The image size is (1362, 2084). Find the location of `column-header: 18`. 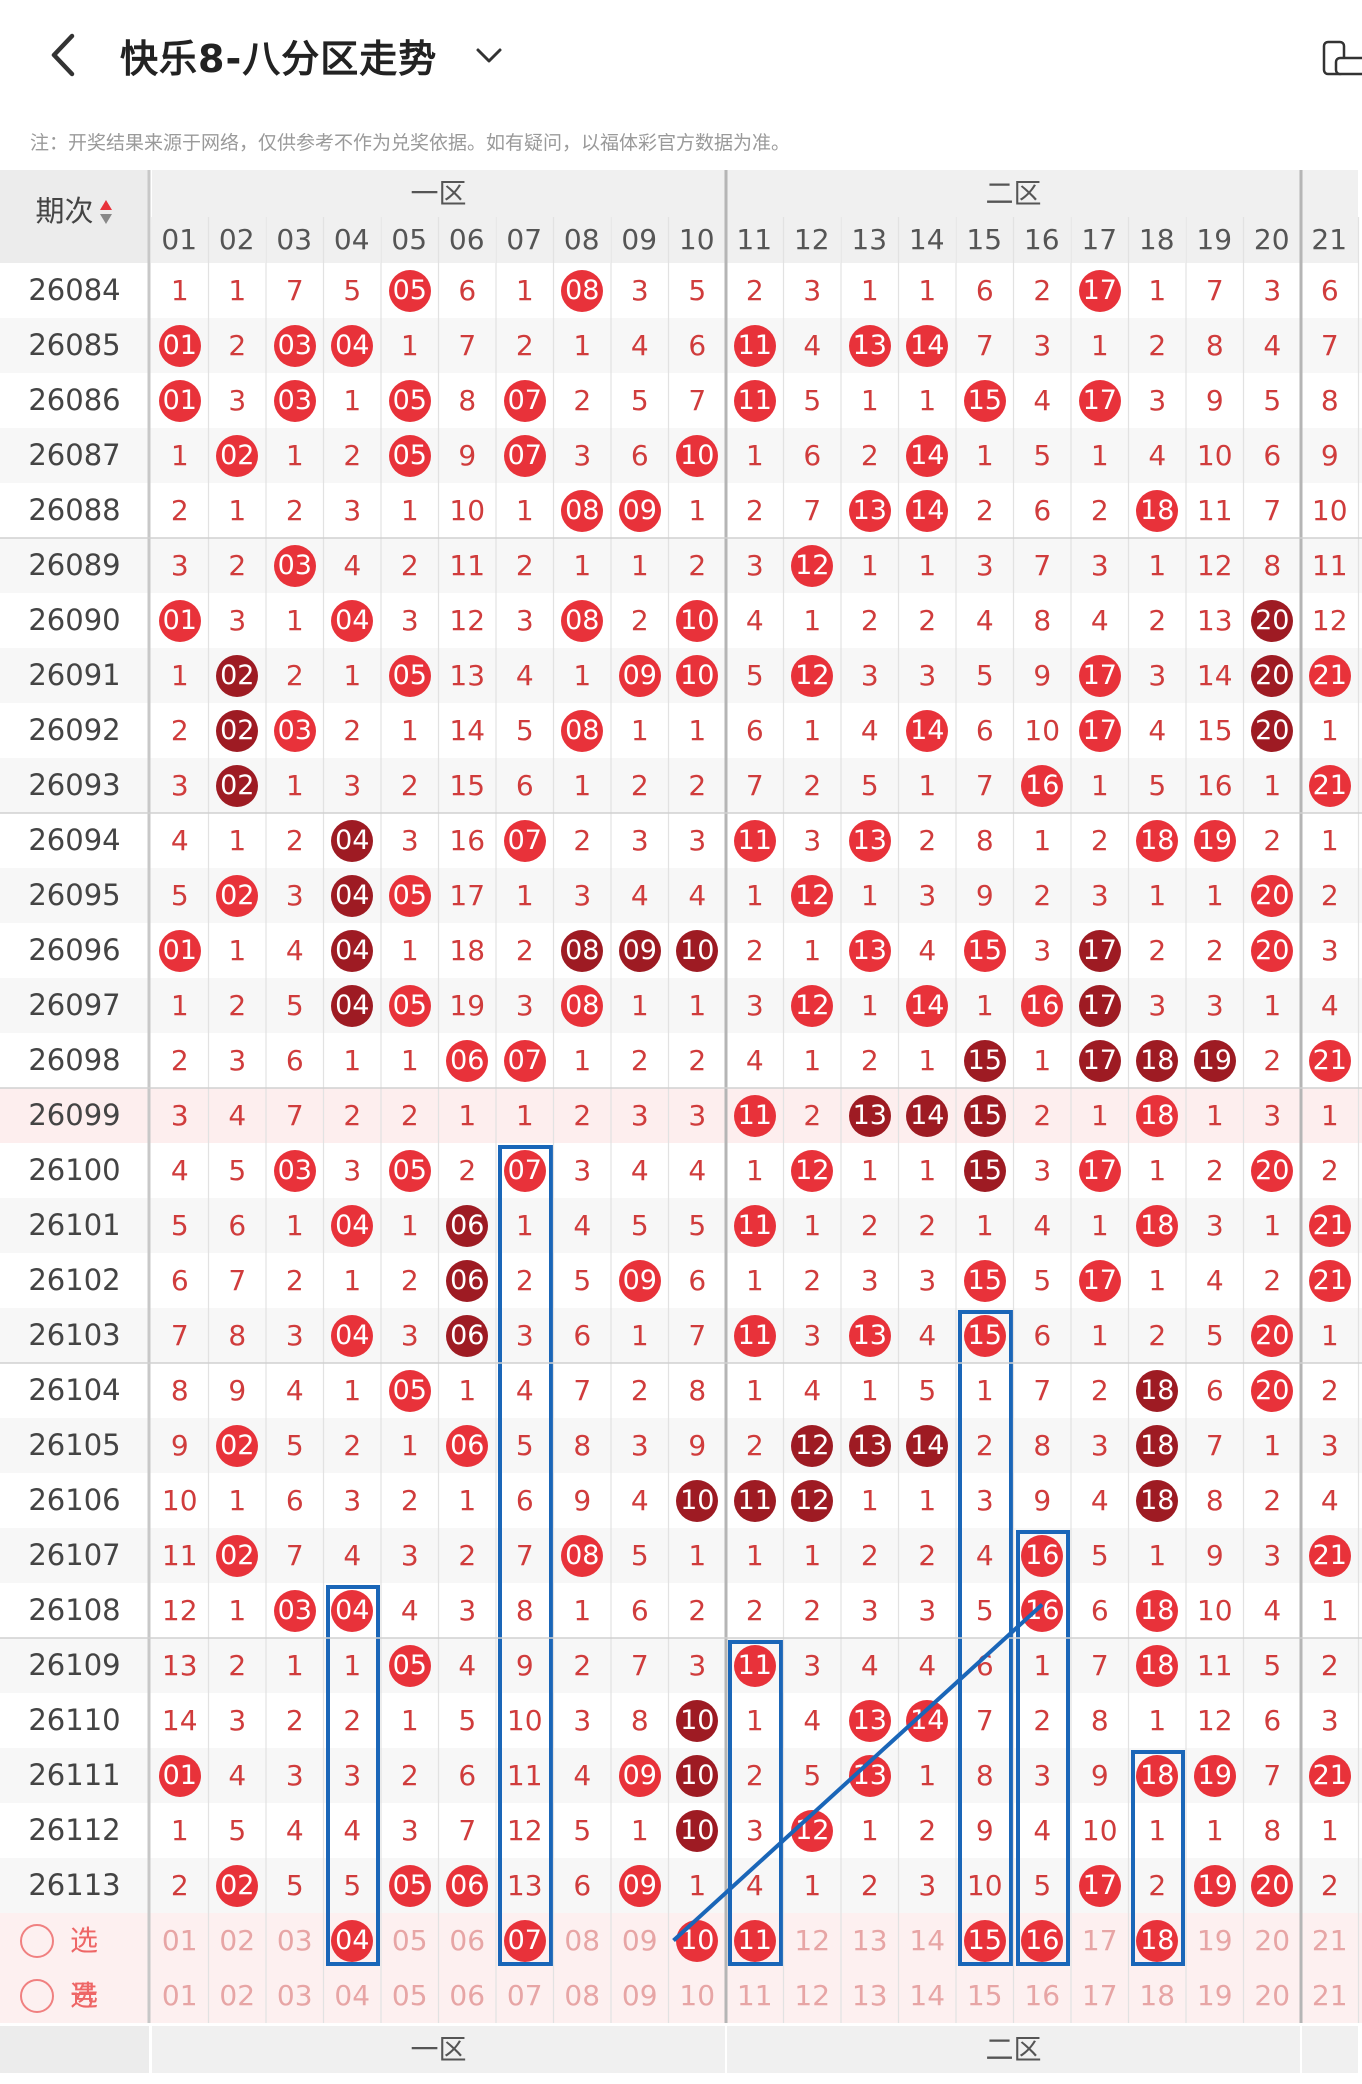

column-header: 18 is located at coordinates (1156, 240).